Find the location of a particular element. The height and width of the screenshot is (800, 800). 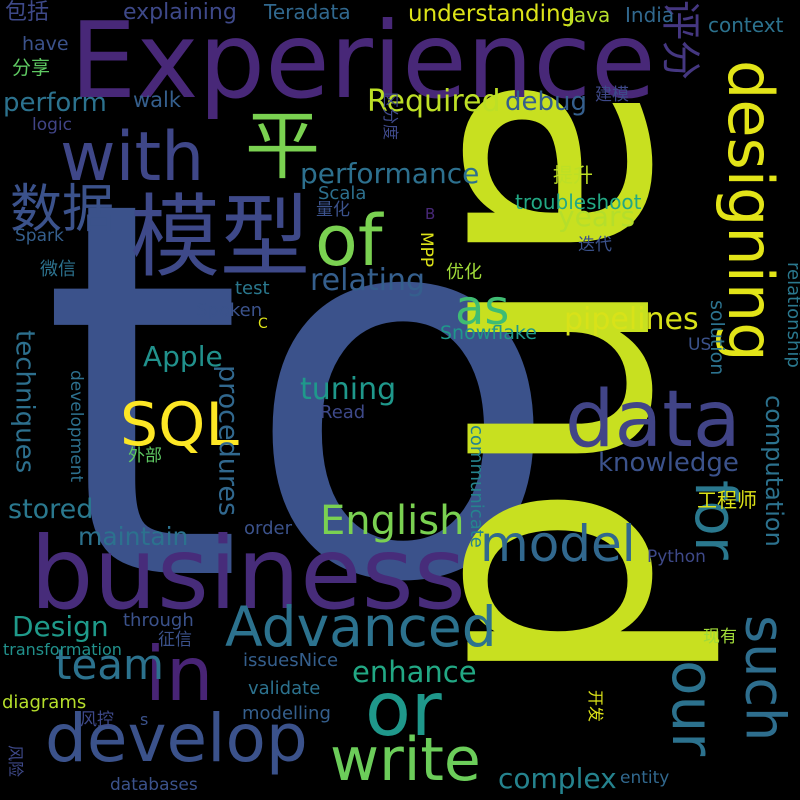

word-26: 评分 is located at coordinates (680, 40).